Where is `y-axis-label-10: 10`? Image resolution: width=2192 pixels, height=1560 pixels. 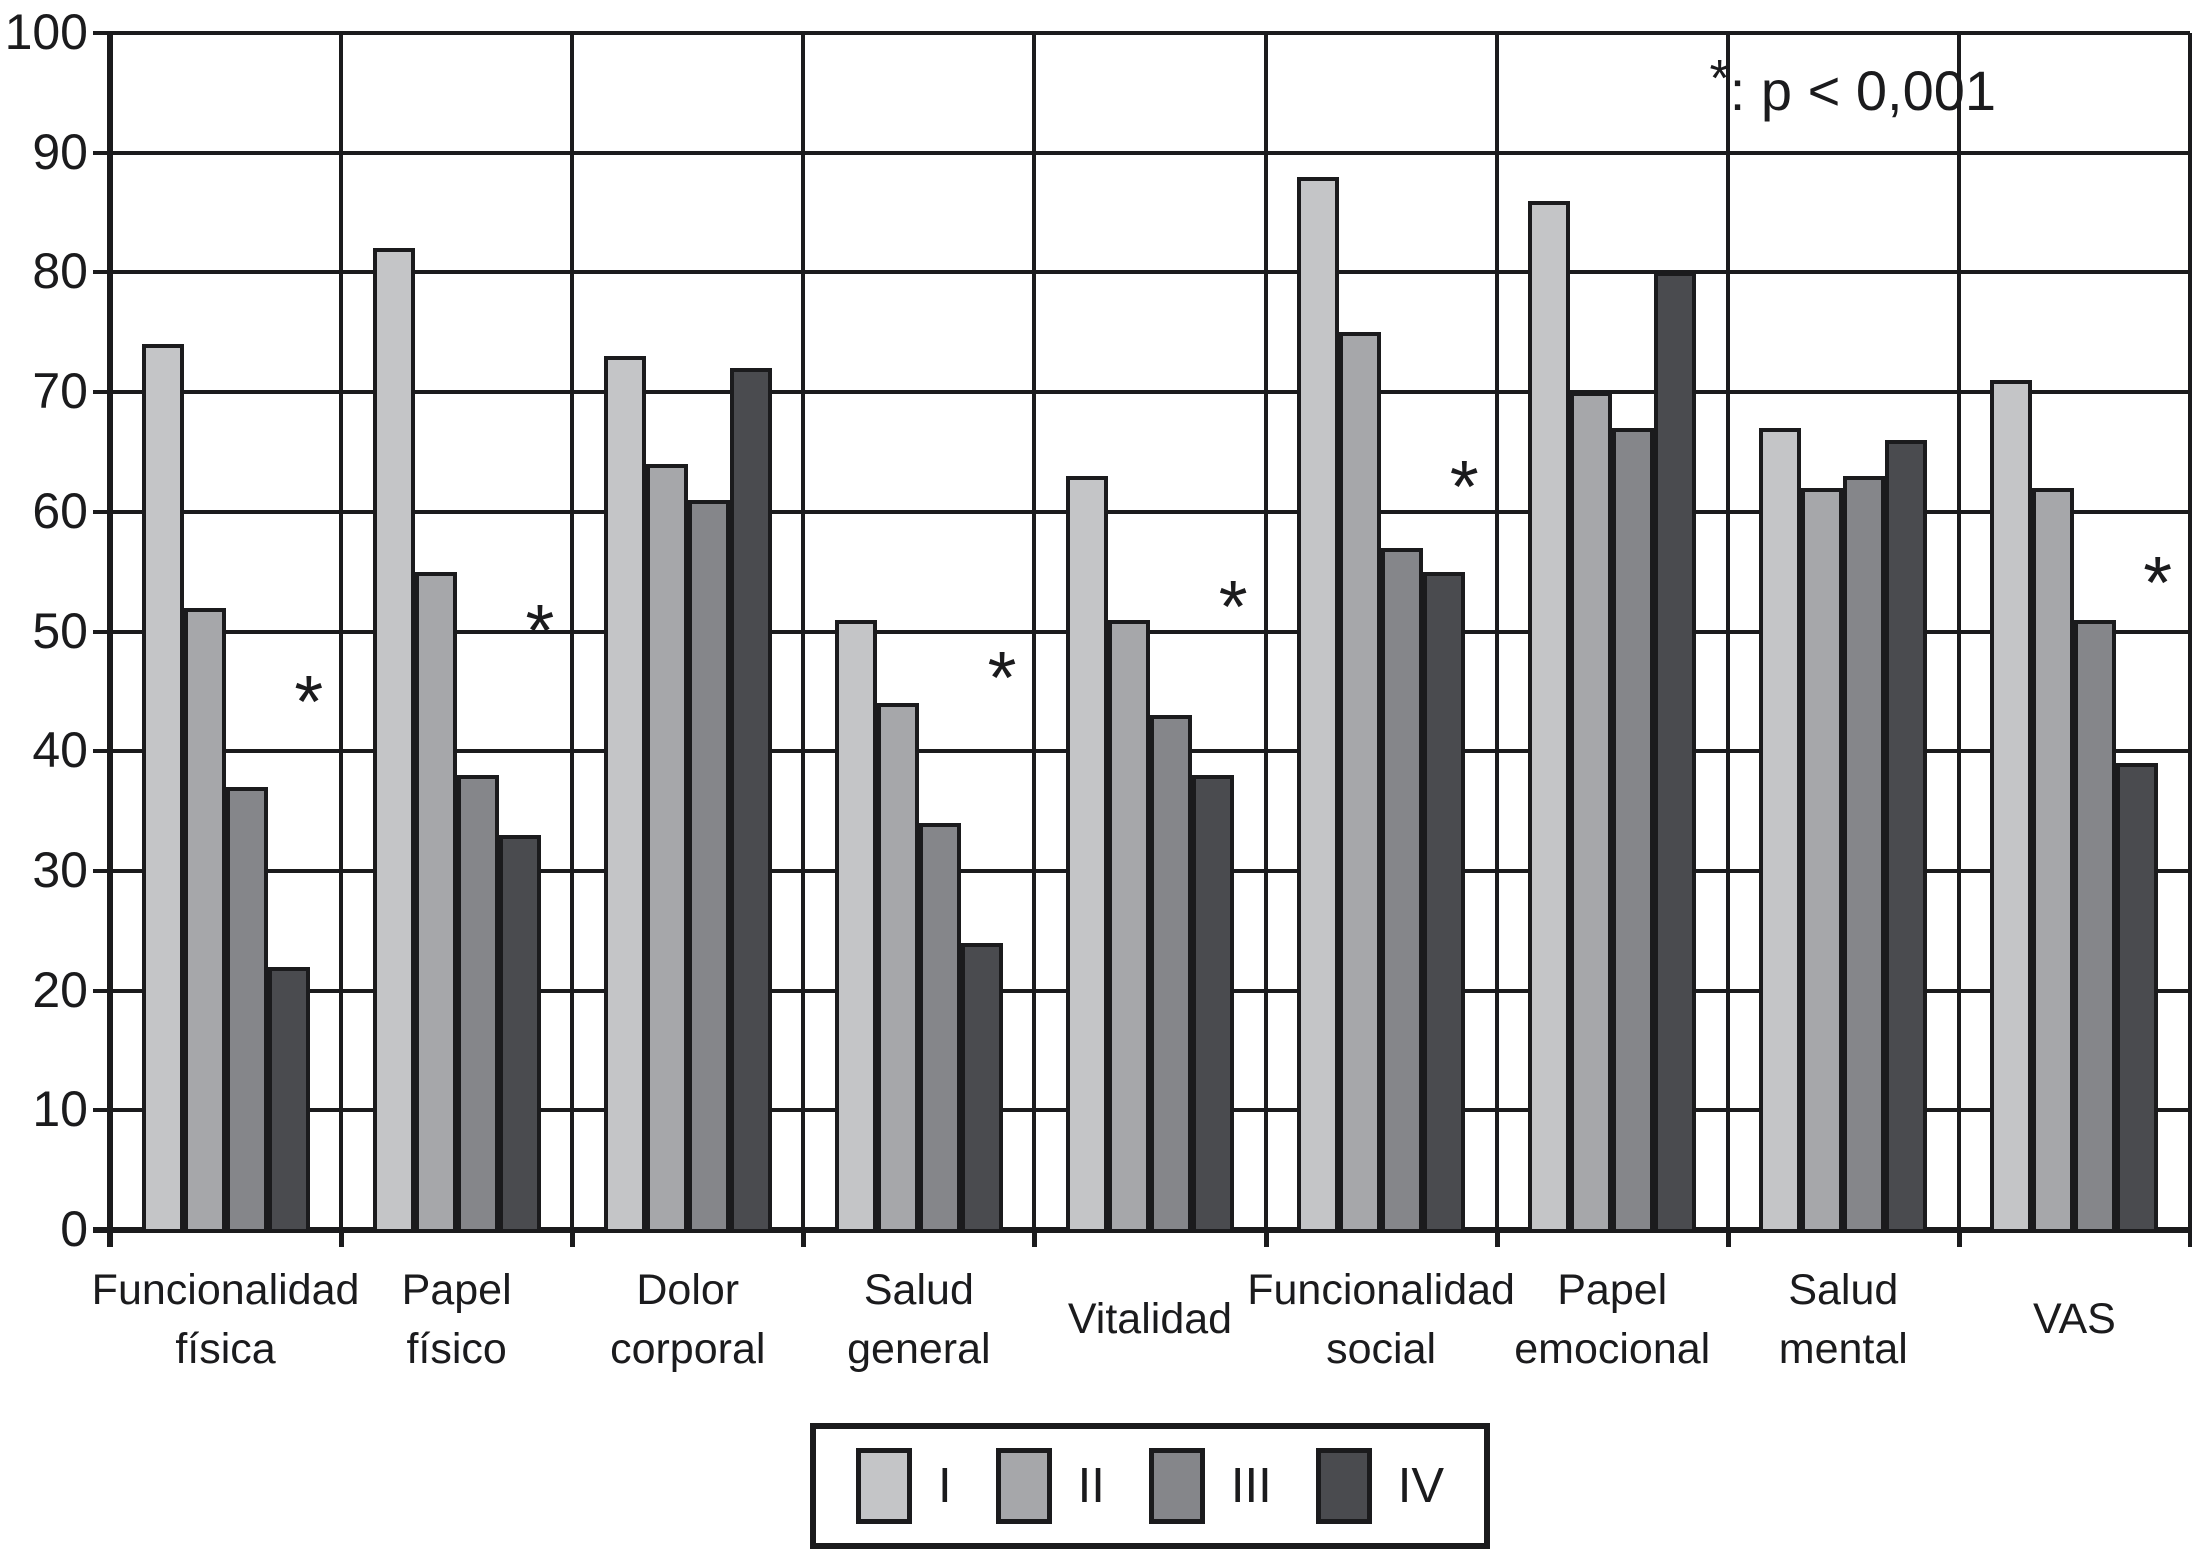 y-axis-label-10: 10 is located at coordinates (60, 1109).